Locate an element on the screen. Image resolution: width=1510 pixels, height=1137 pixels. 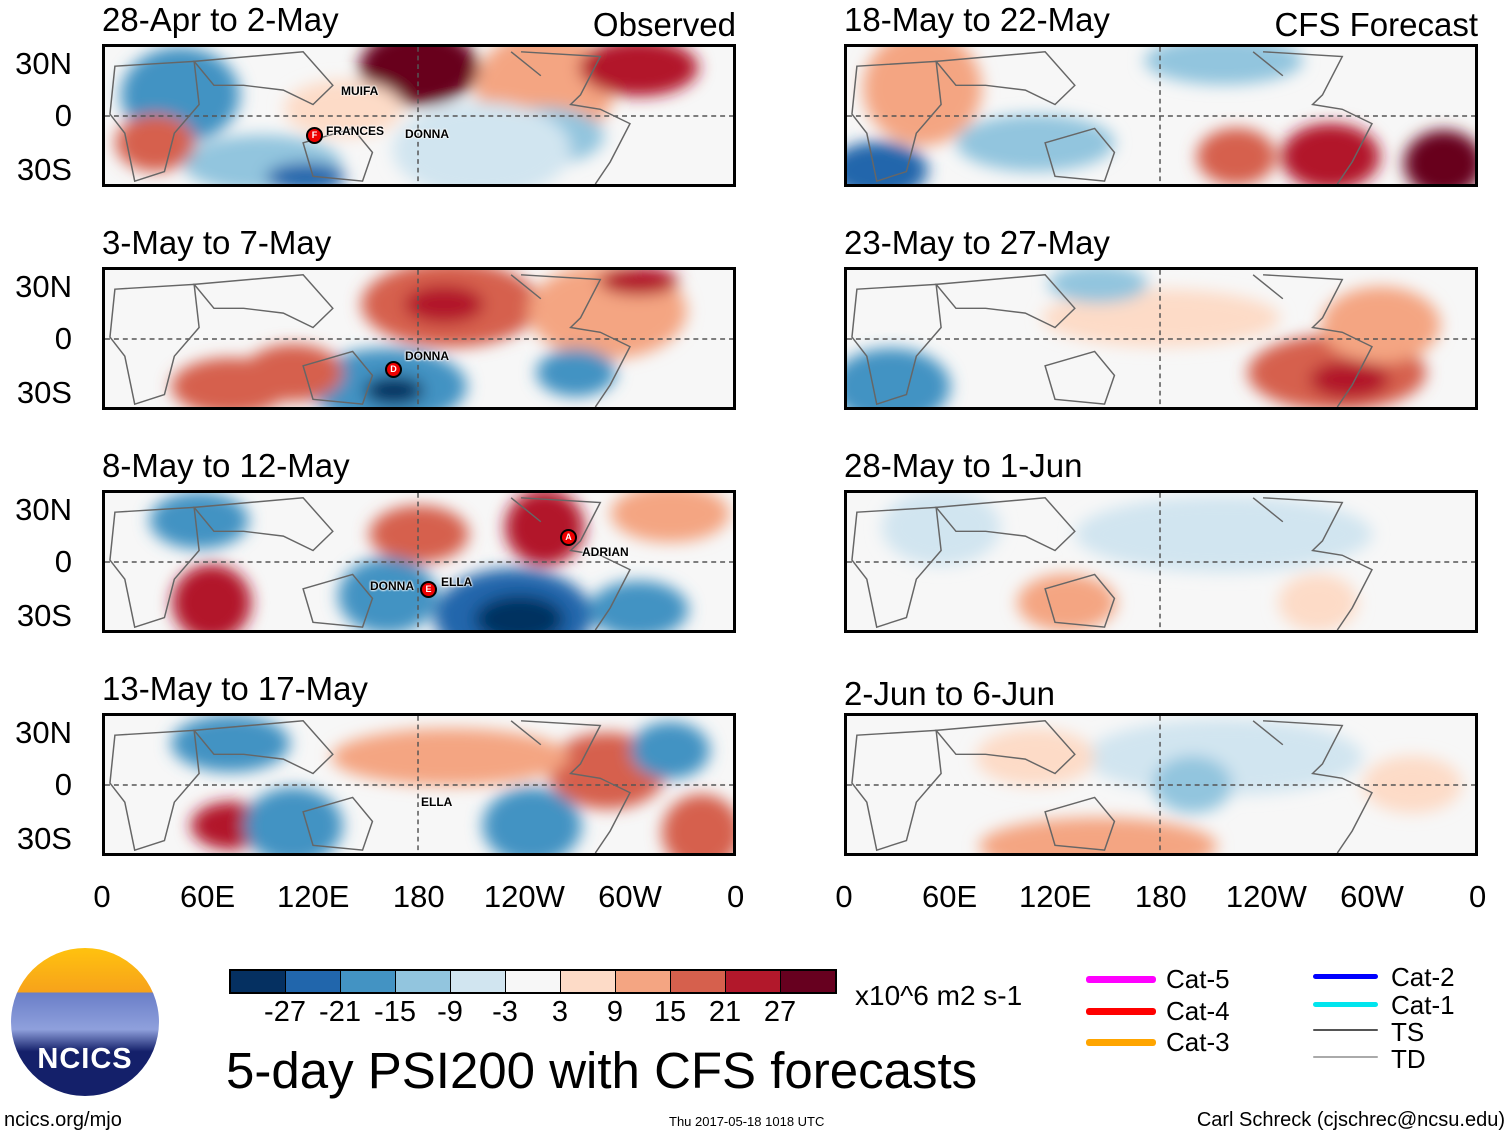
panel-title: 28-Apr to 2-May is located at coordinates (220, 19).